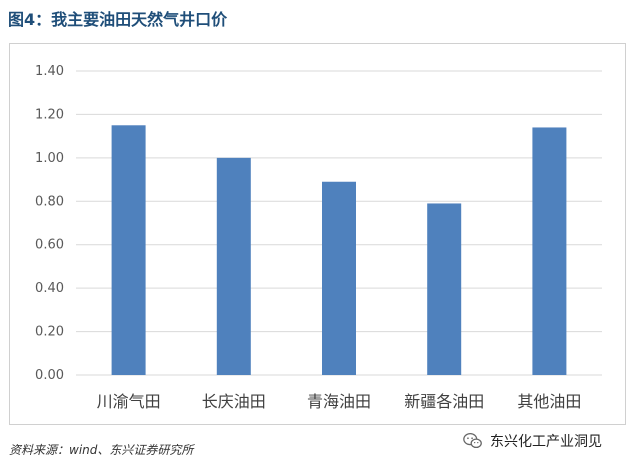  I want to click on y-tick-label: 1.00, so click(49, 158).